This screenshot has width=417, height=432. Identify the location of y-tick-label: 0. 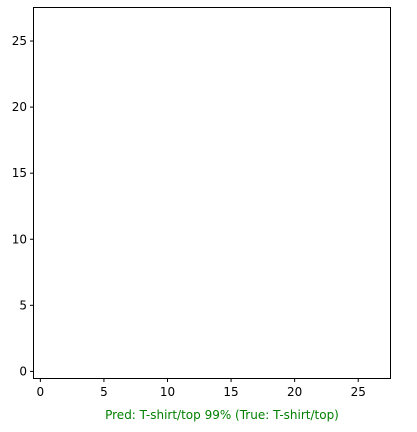
(23, 371).